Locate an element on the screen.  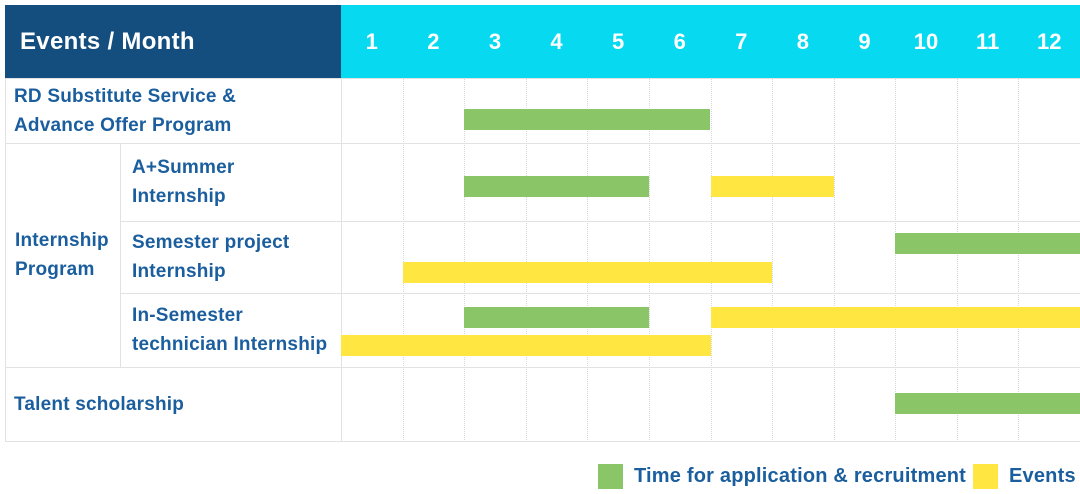
legend-label: Events is located at coordinates (1042, 475).